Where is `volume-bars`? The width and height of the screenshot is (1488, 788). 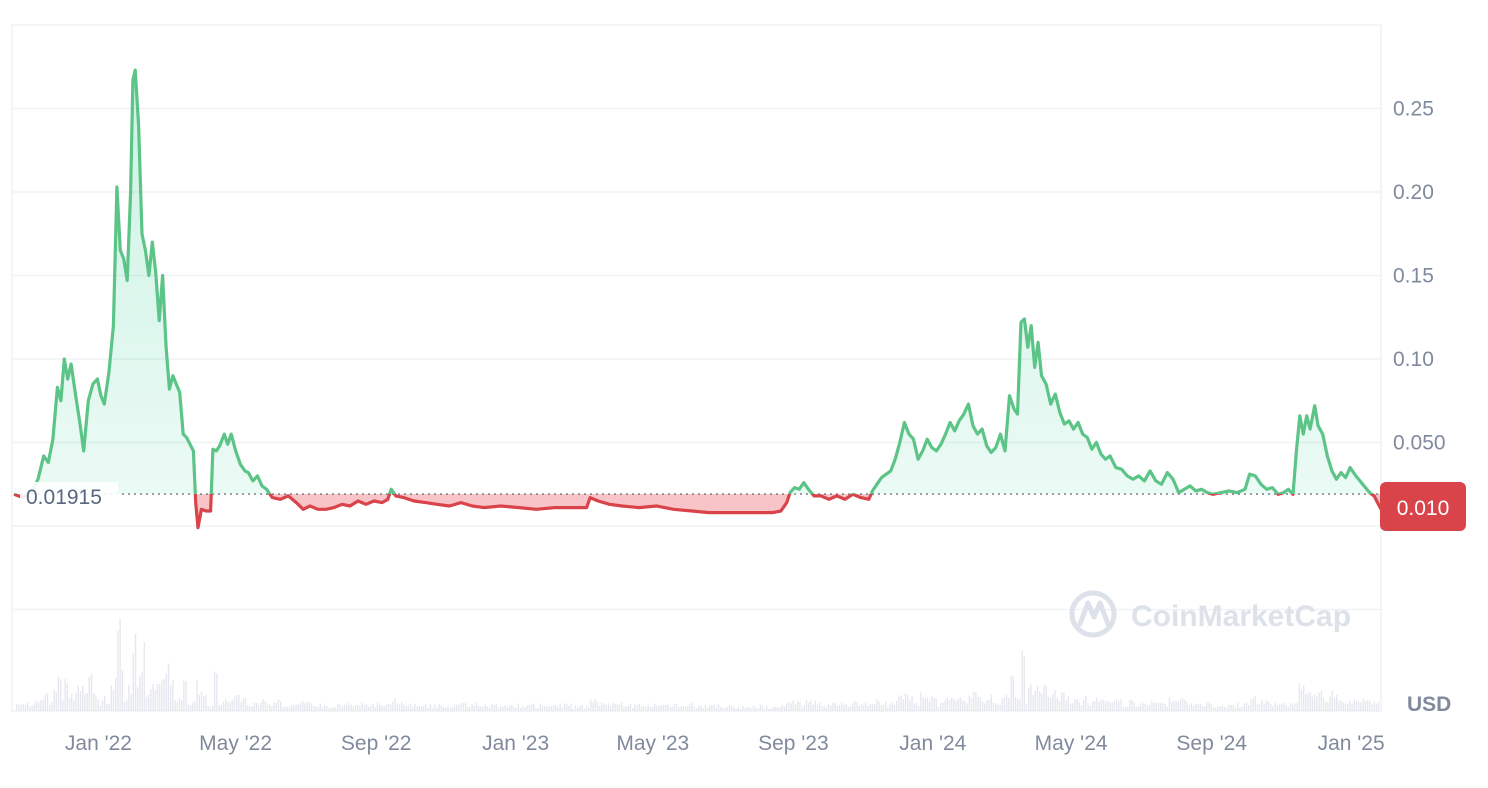
volume-bars is located at coordinates (698, 664).